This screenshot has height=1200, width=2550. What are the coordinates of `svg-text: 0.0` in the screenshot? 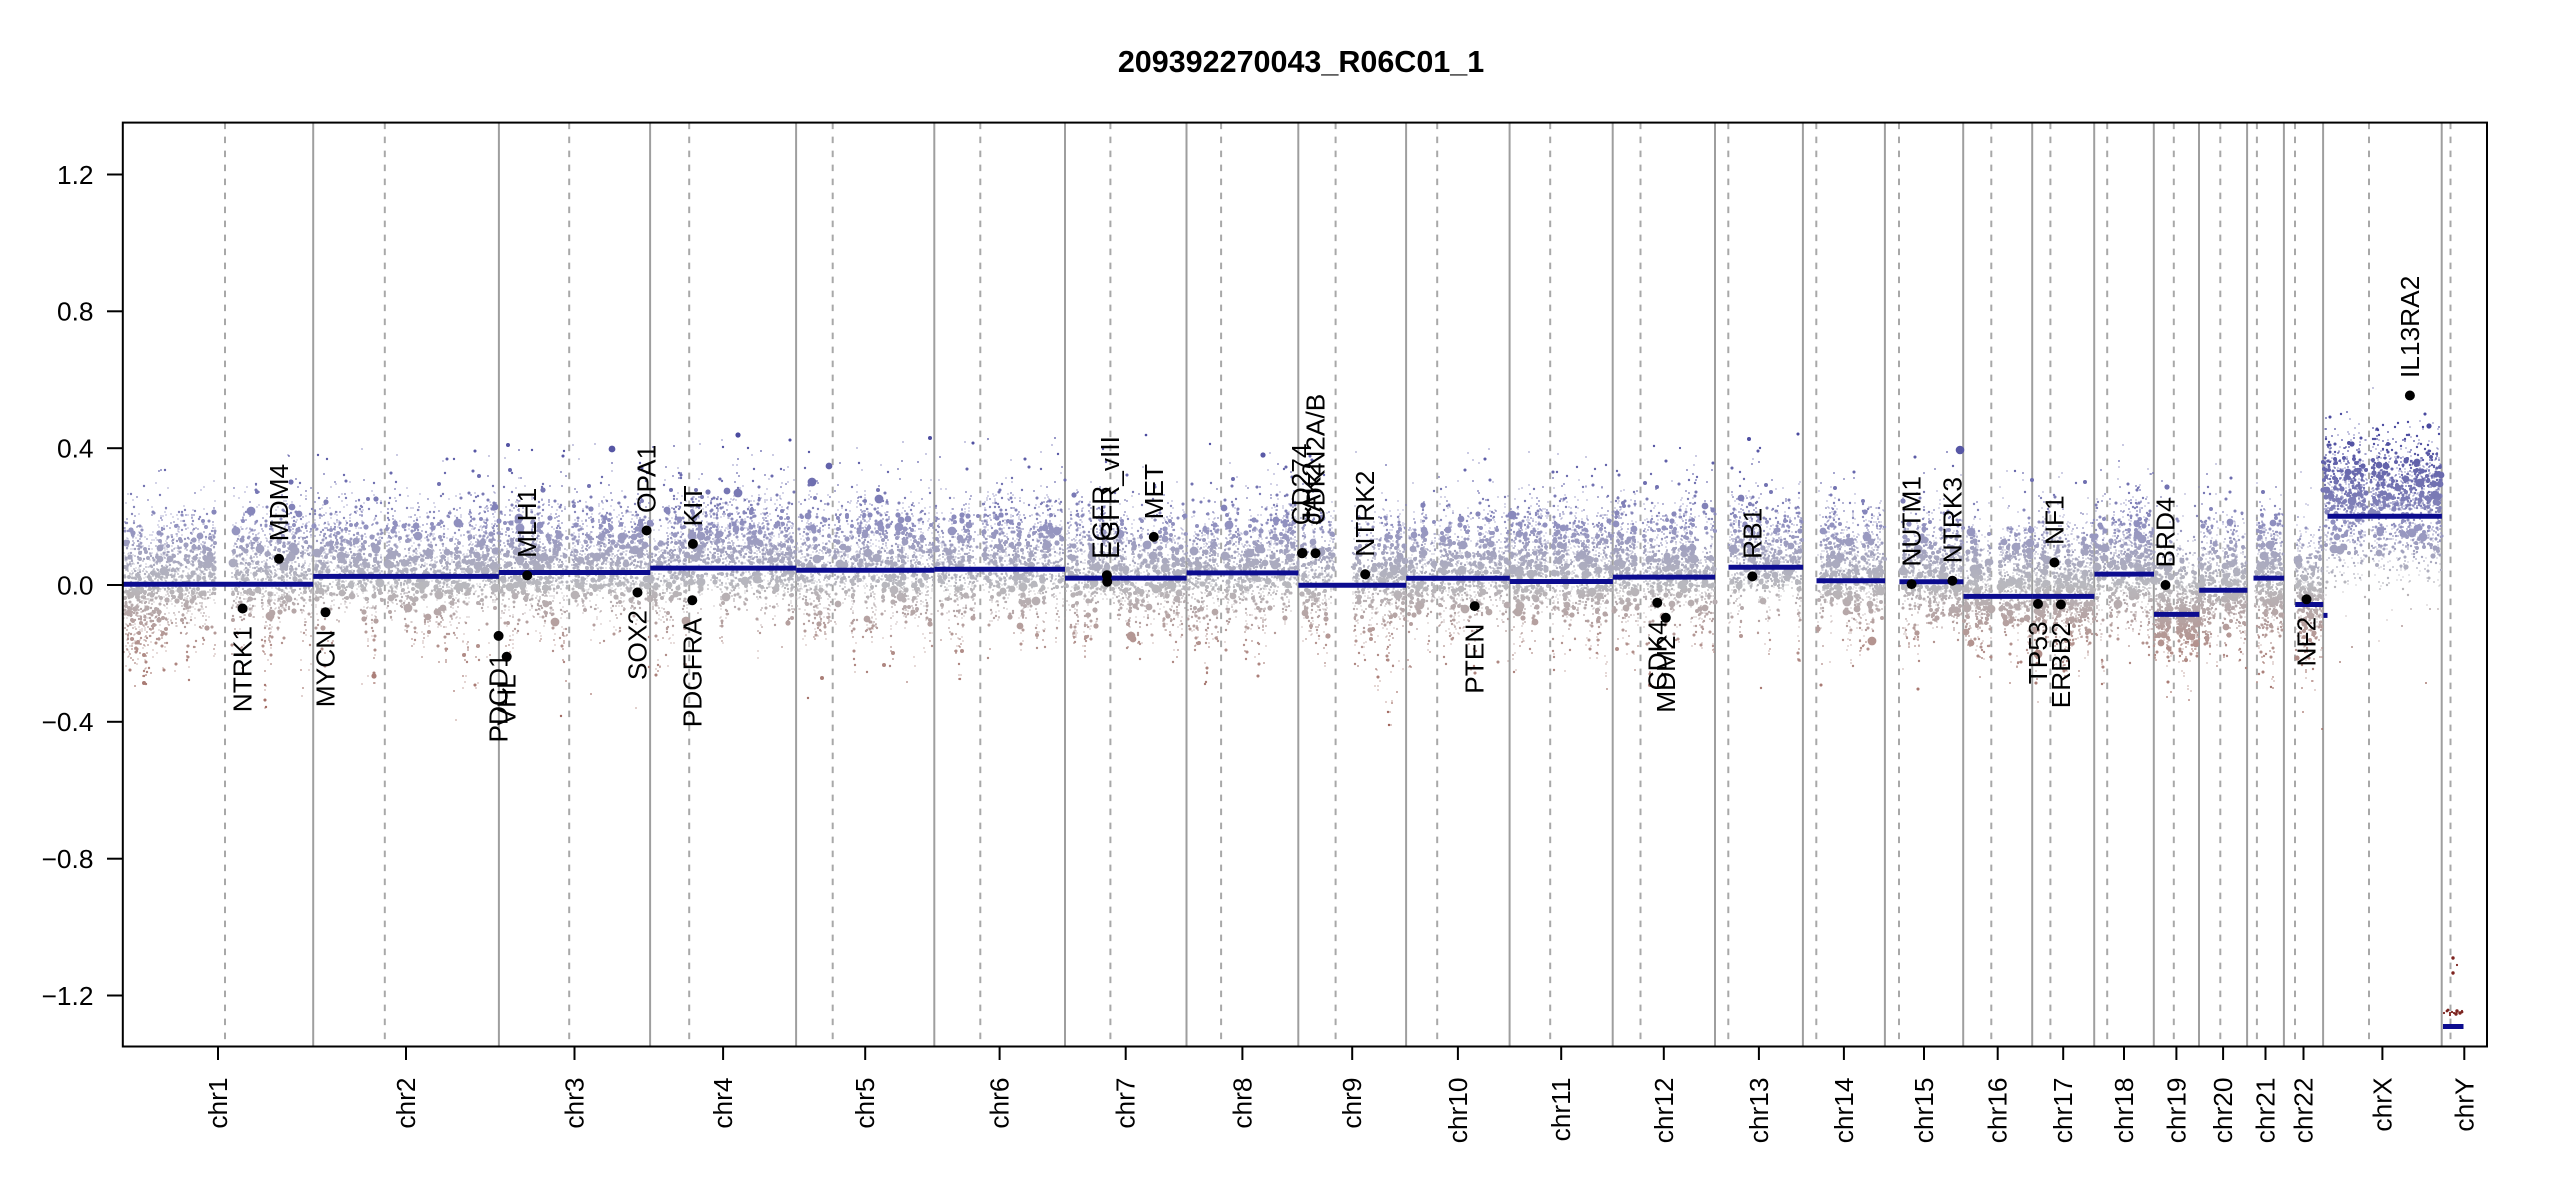 It's located at (75, 585).